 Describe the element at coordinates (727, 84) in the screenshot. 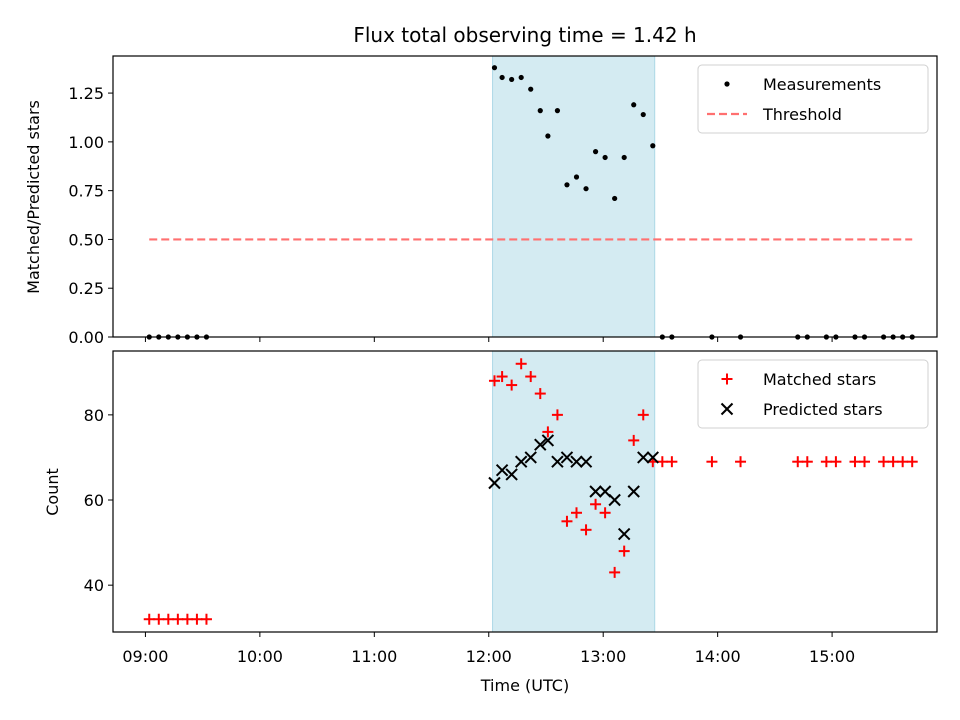

I see `legend-marker-dot` at that location.